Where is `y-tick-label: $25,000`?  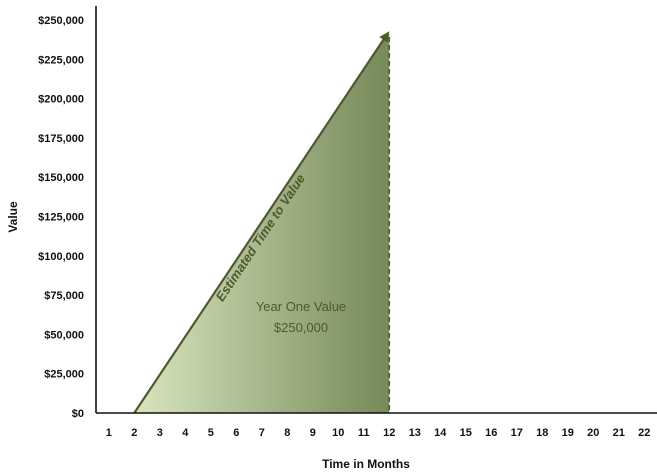 y-tick-label: $25,000 is located at coordinates (64, 375).